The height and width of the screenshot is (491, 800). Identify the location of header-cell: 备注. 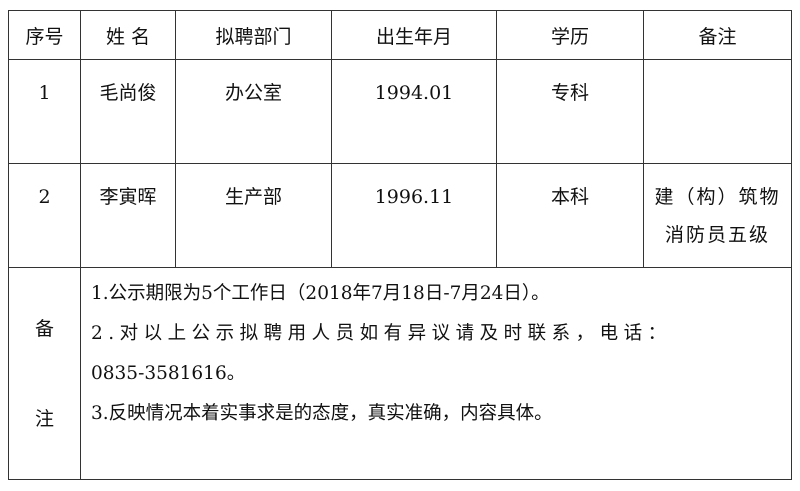
(717, 35).